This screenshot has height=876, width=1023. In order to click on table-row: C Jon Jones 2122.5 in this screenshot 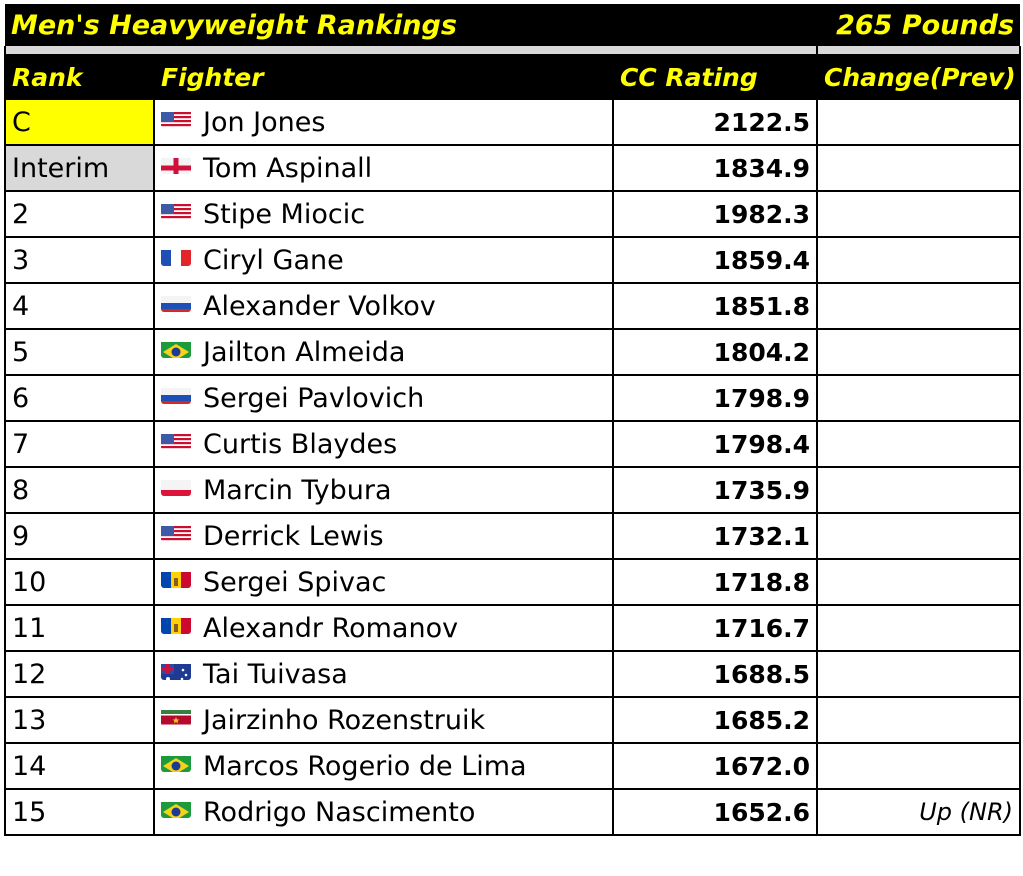, I will do `click(513, 122)`.